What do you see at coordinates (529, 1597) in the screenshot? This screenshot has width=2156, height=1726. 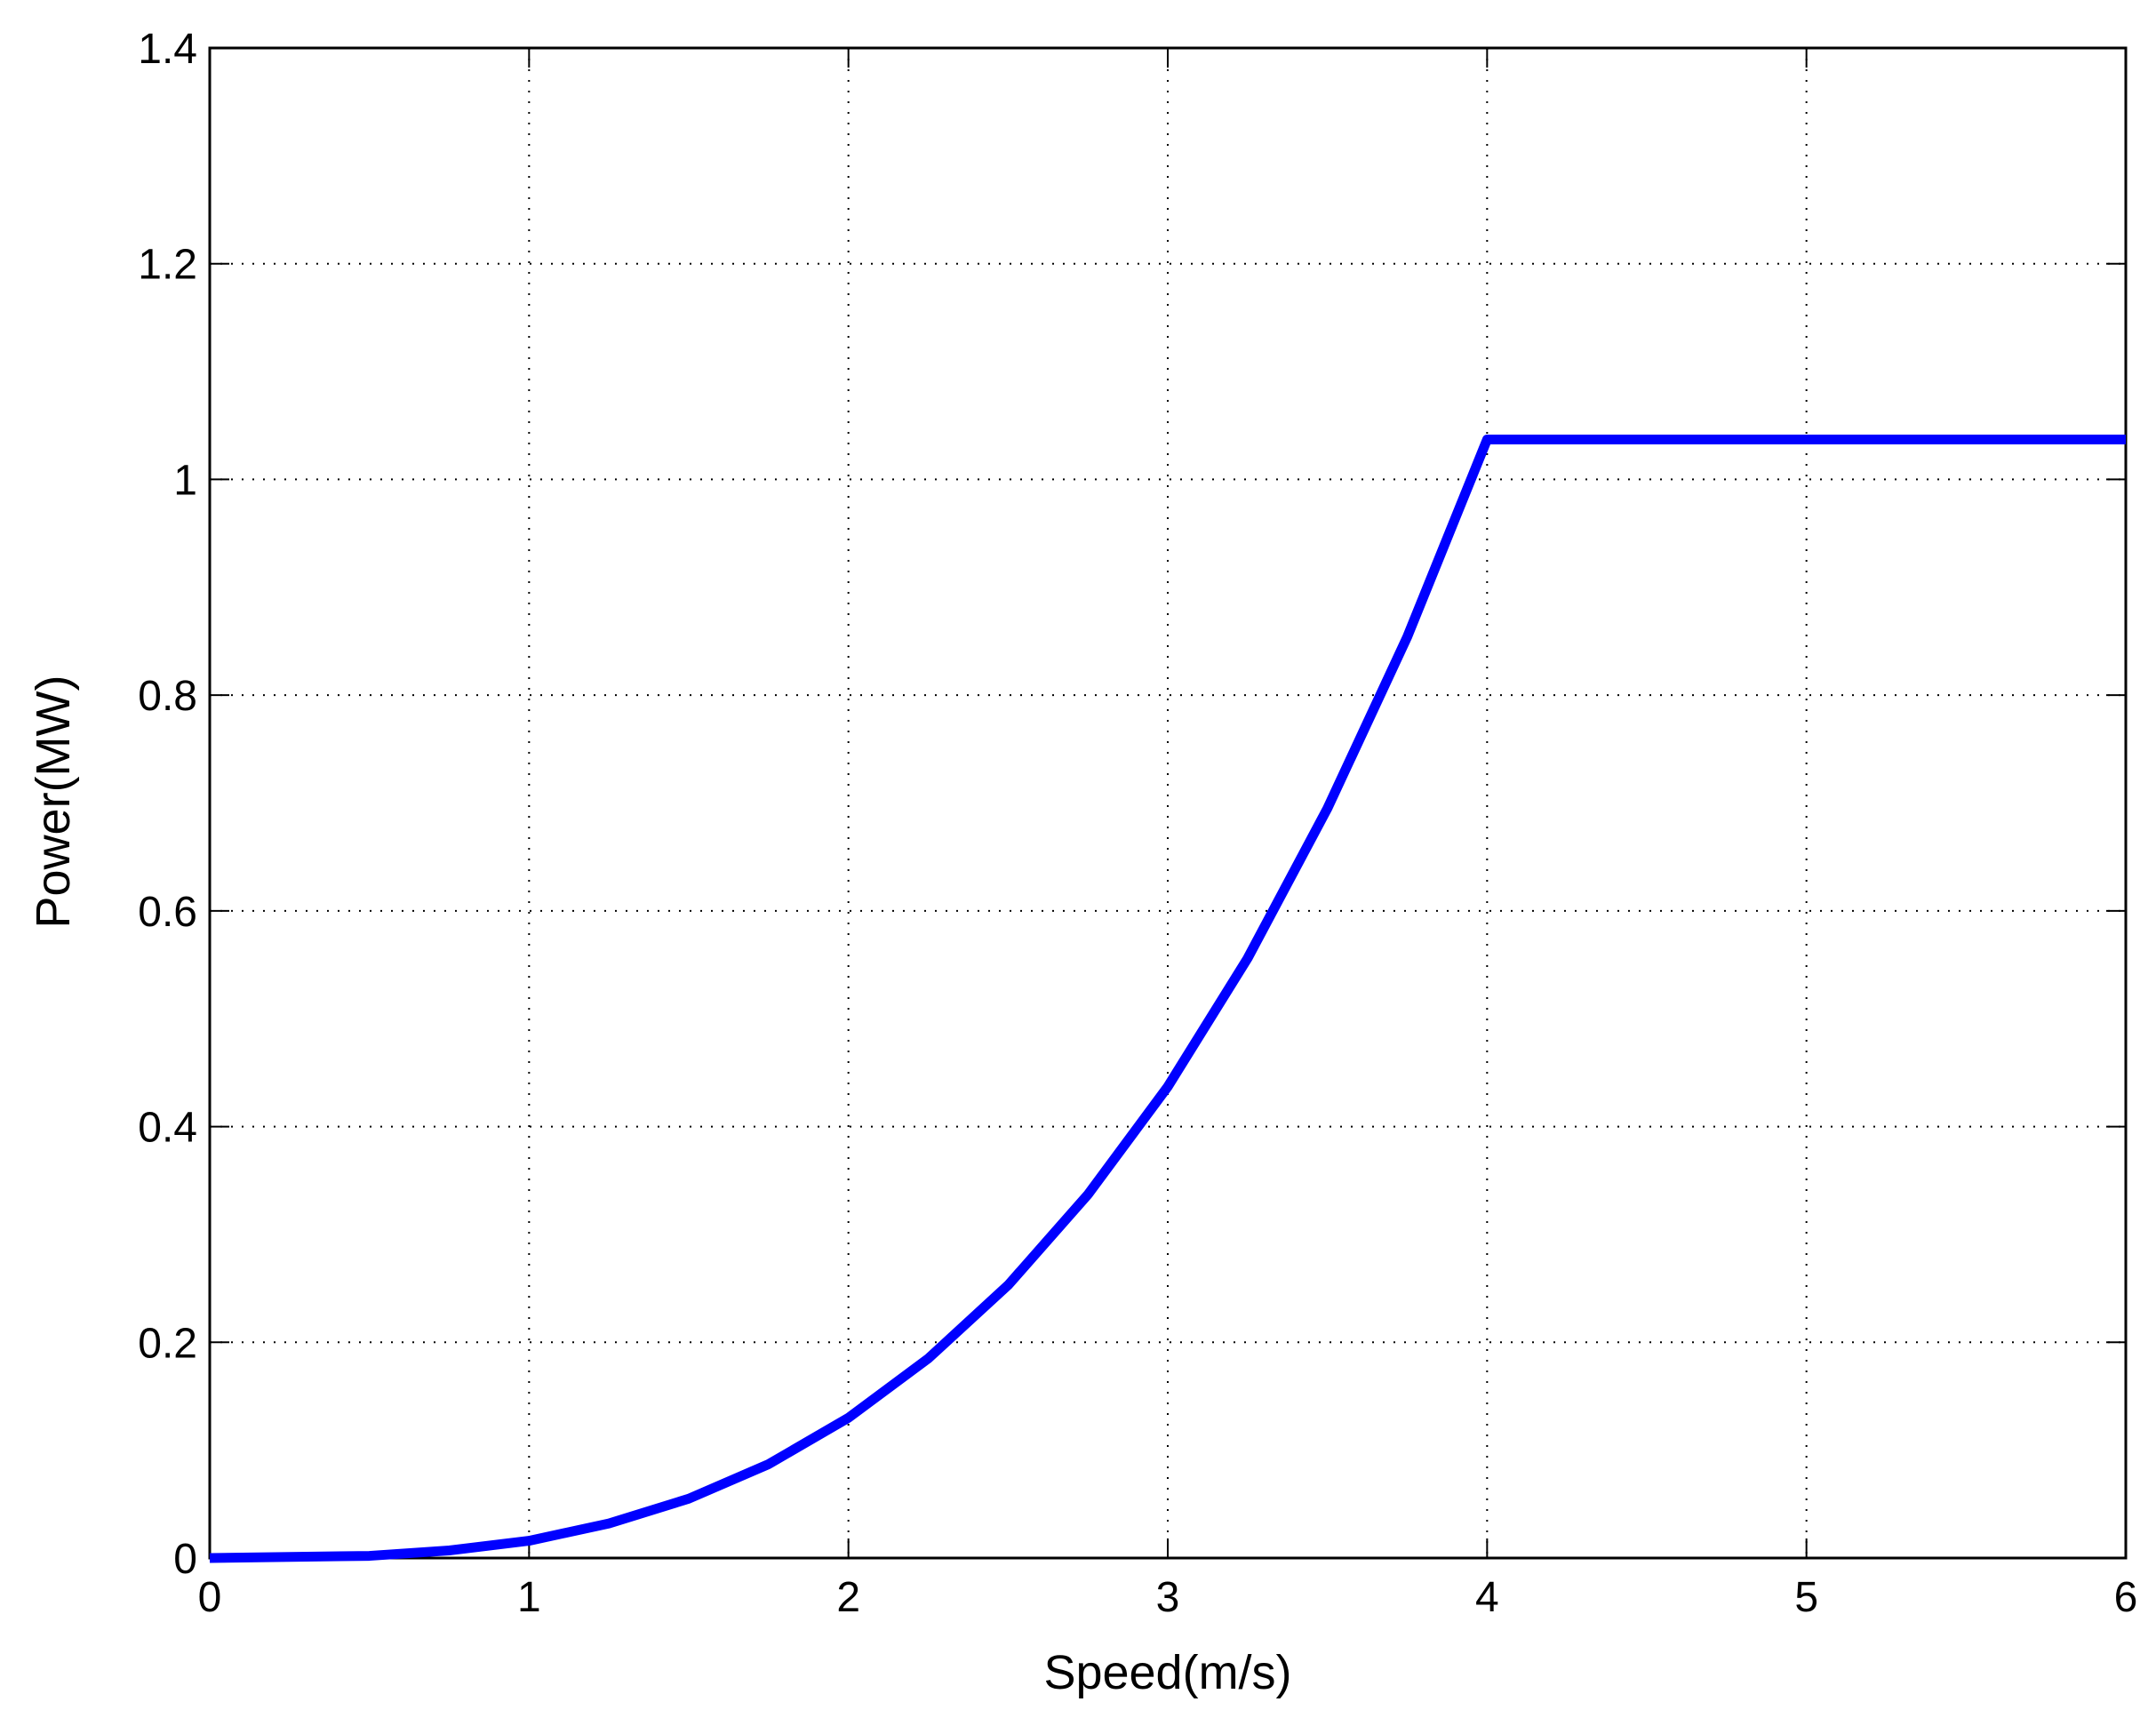 I see `x-tick-label: 1` at bounding box center [529, 1597].